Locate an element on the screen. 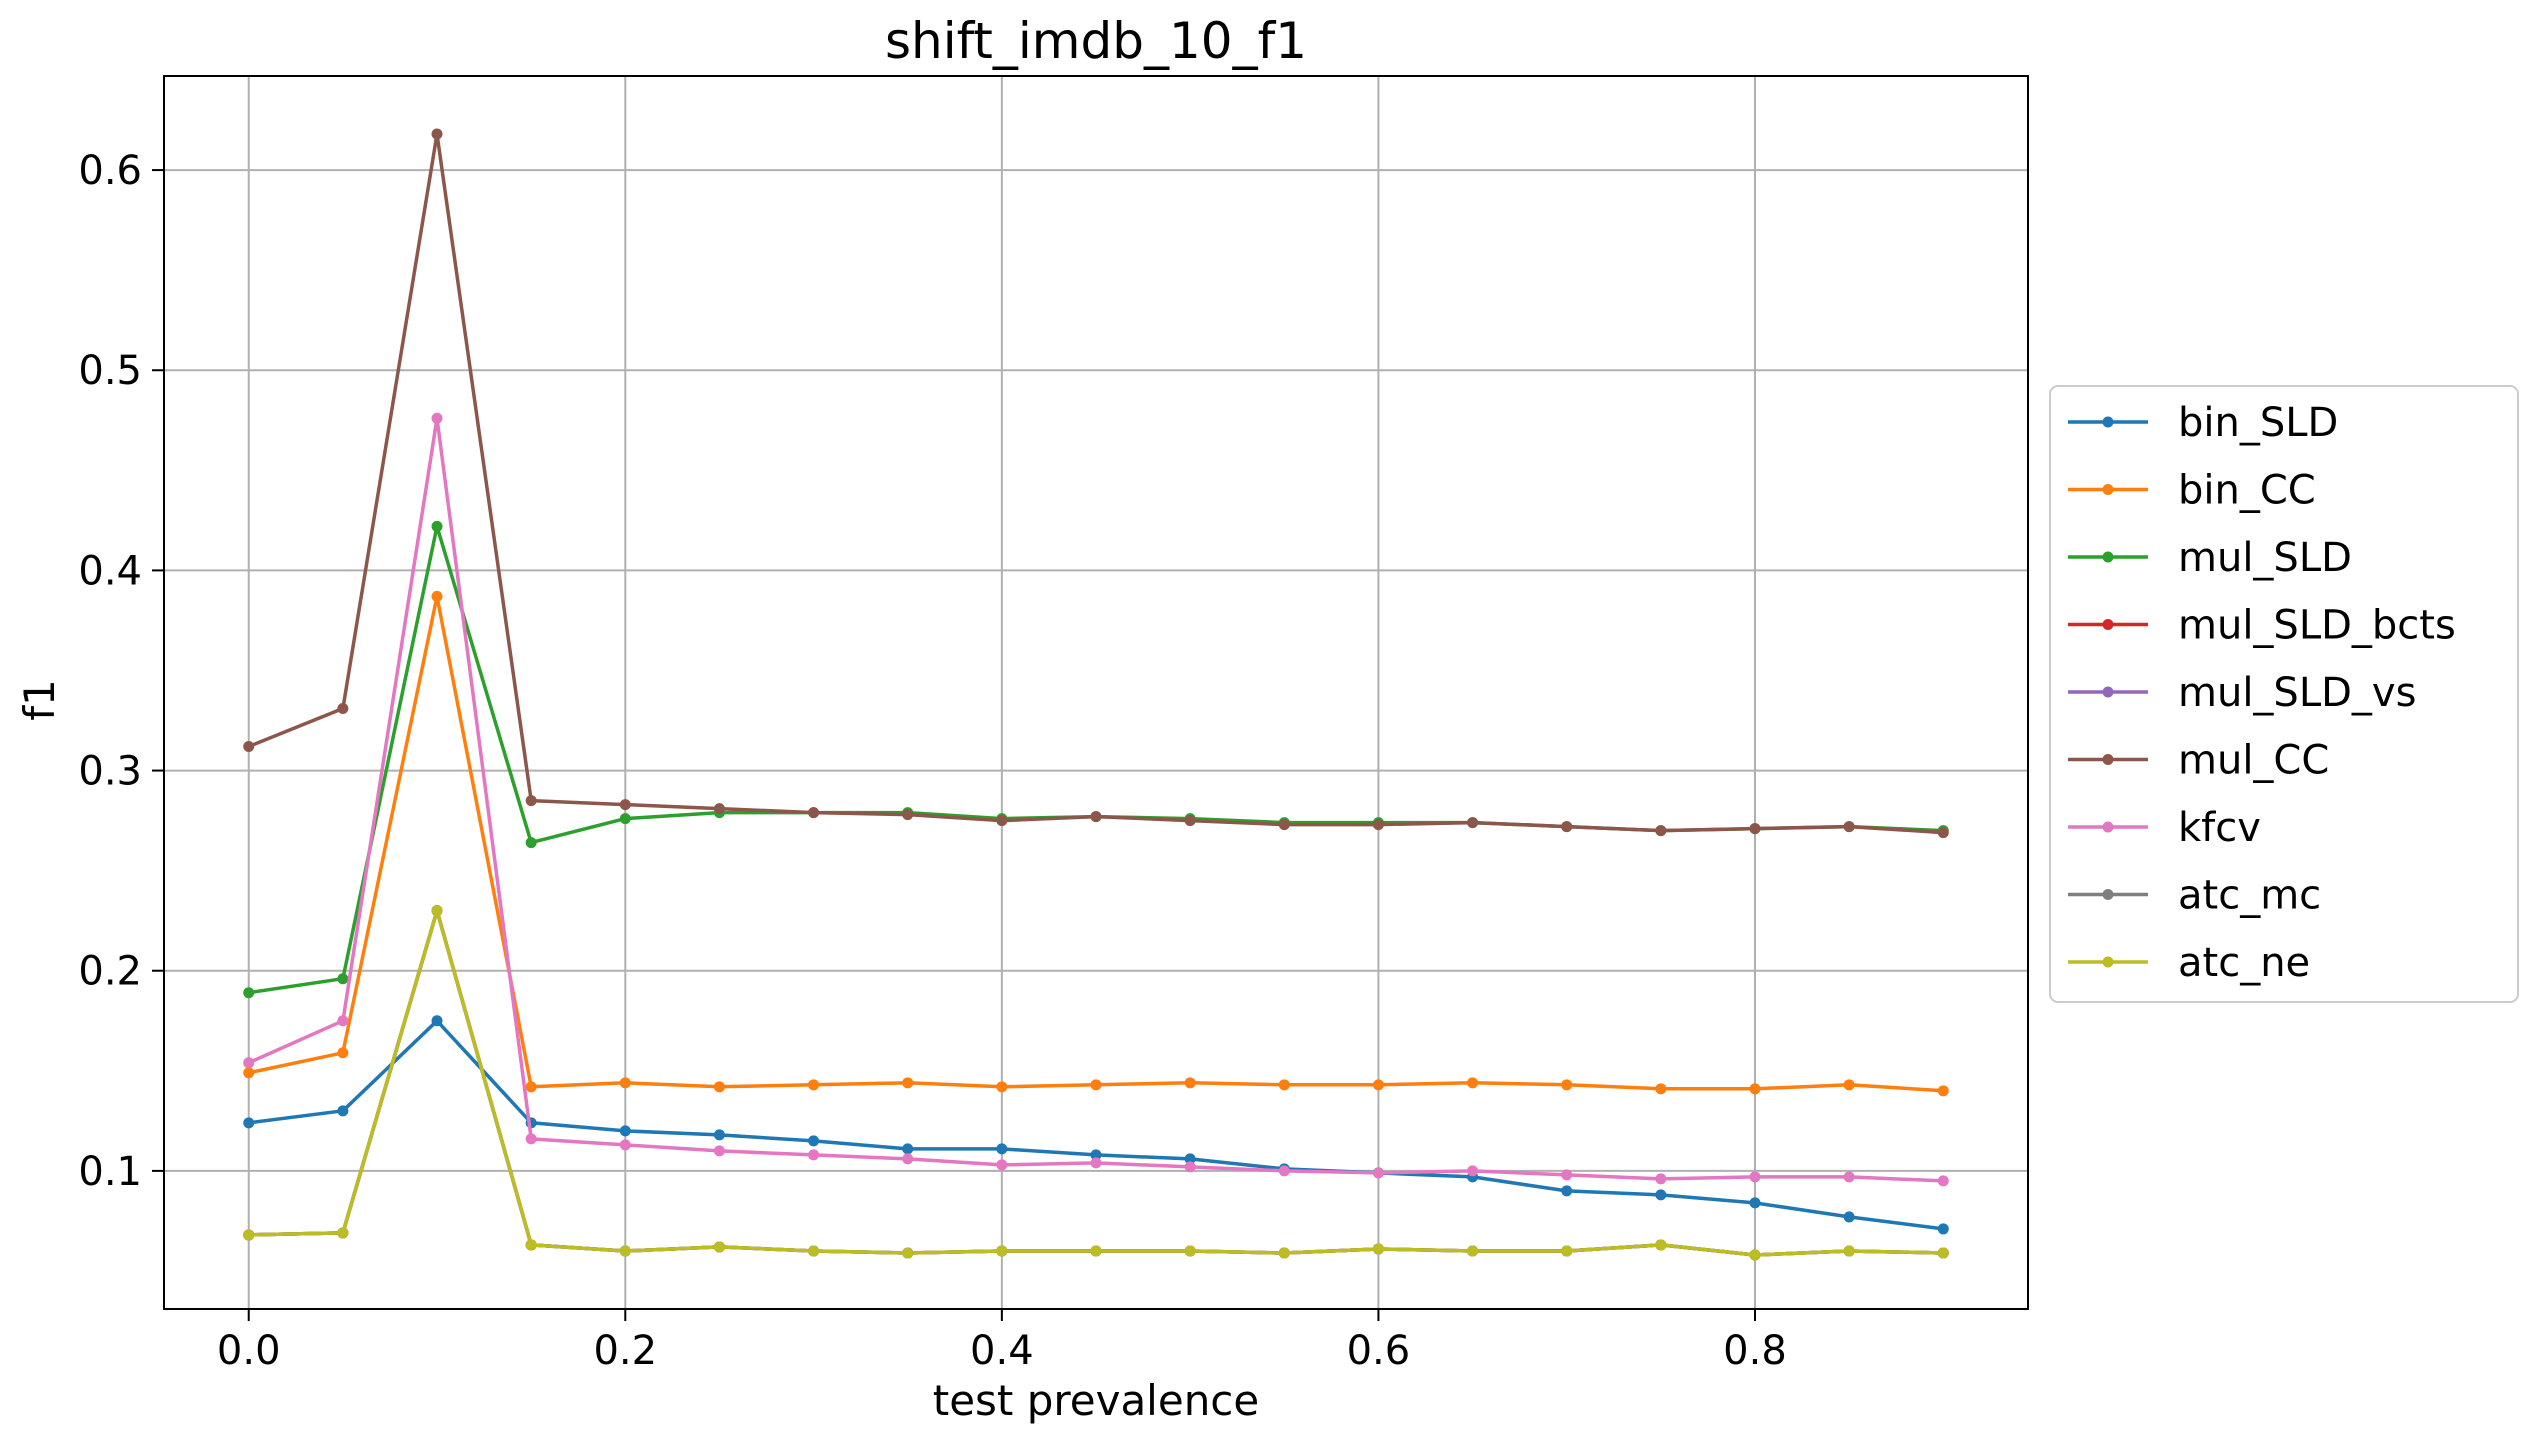 The width and height of the screenshot is (2535, 1446). x-axis-label: test prevalence is located at coordinates (1096, 1400).